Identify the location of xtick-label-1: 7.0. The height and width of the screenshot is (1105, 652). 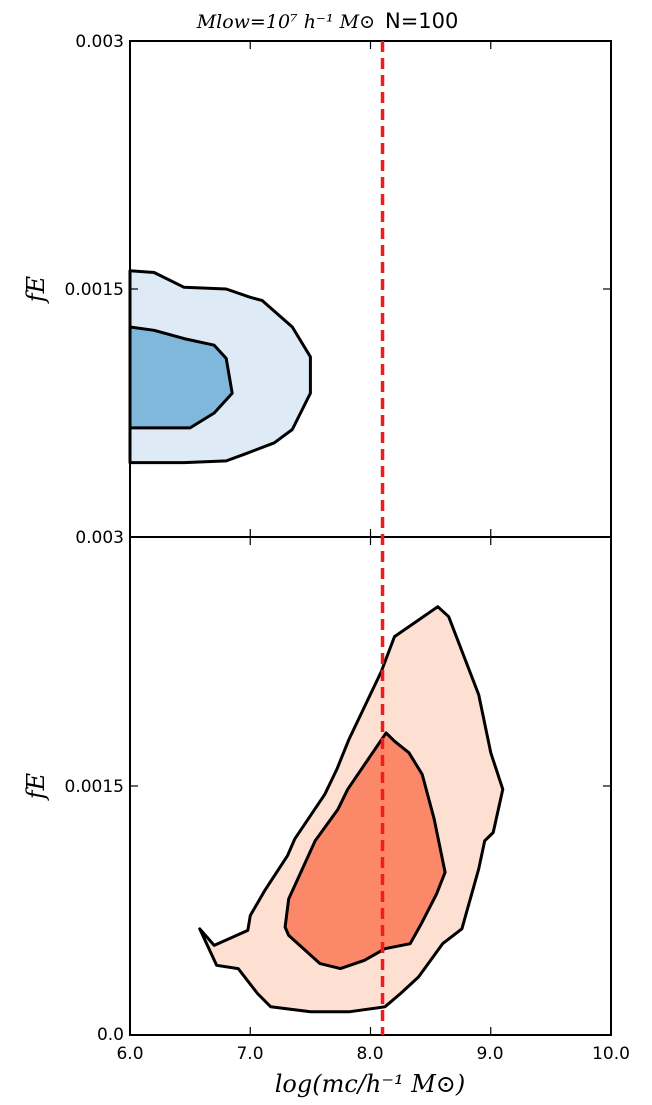
(249, 1054).